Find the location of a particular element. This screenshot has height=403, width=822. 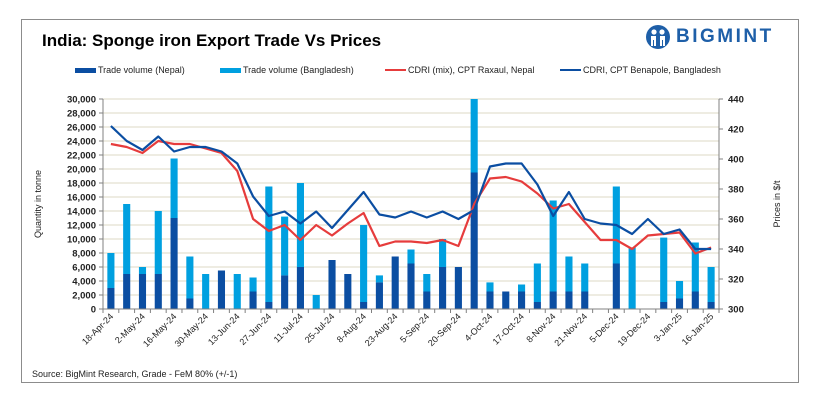

legend-item-raxaul-price: CDRI (mix), CPT Raxaul, Nepal is located at coordinates (459, 70).